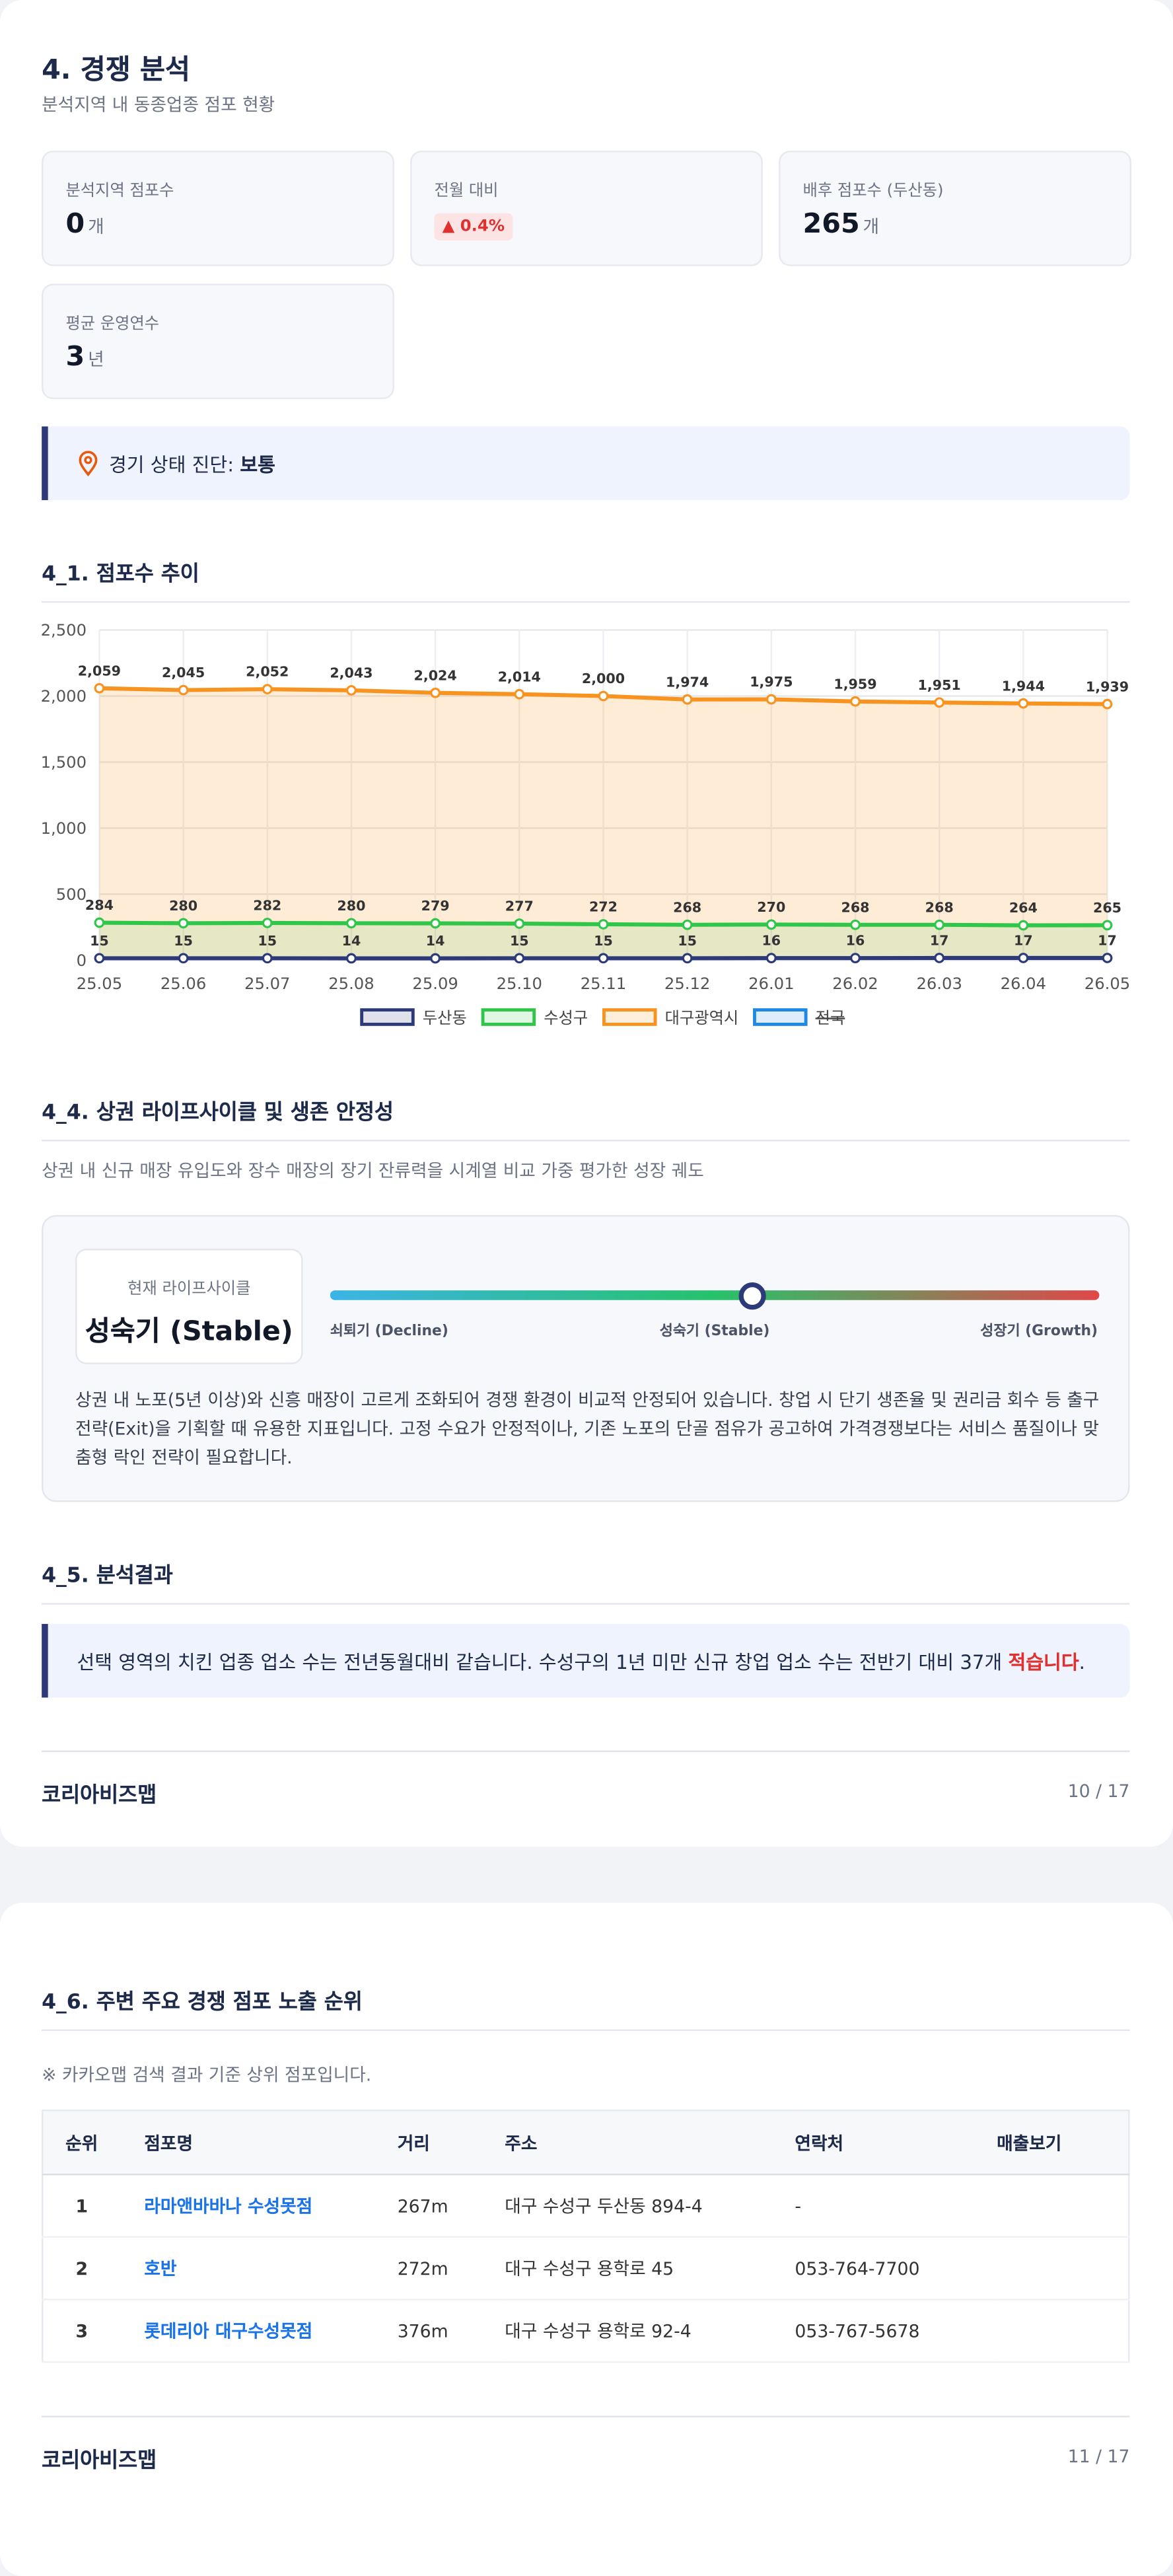  I want to click on footer: 코리아비즈맵 10 / 17, so click(586, 1779).